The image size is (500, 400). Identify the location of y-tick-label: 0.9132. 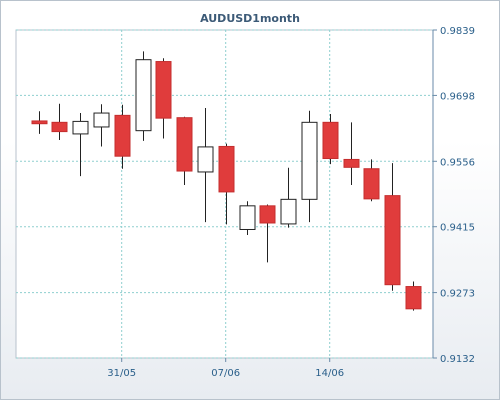
(457, 359).